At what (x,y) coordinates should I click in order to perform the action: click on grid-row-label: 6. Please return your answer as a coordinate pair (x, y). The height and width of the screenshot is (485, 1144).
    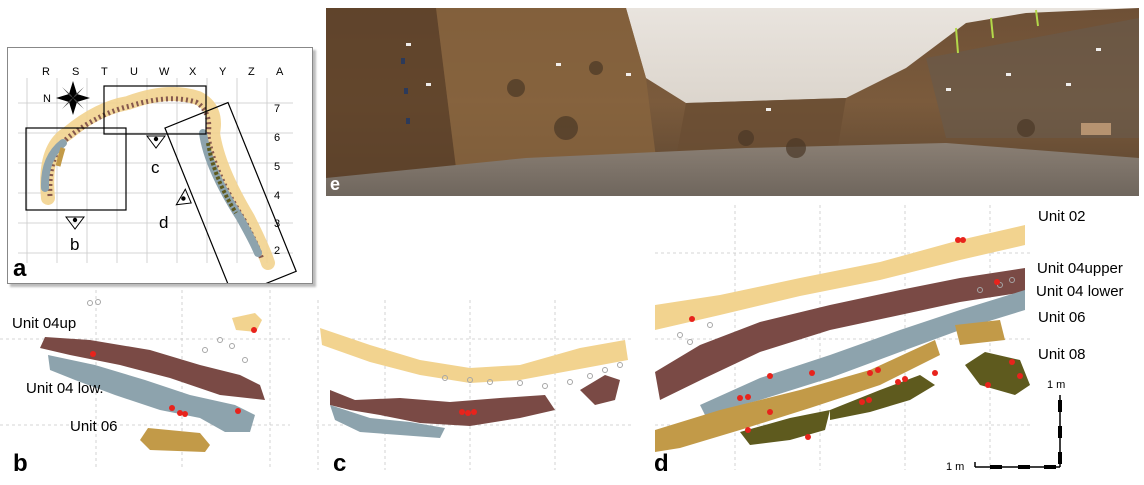
    Looking at the image, I should click on (277, 138).